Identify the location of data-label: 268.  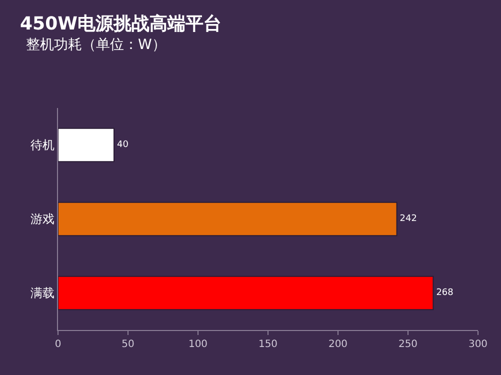
(445, 293).